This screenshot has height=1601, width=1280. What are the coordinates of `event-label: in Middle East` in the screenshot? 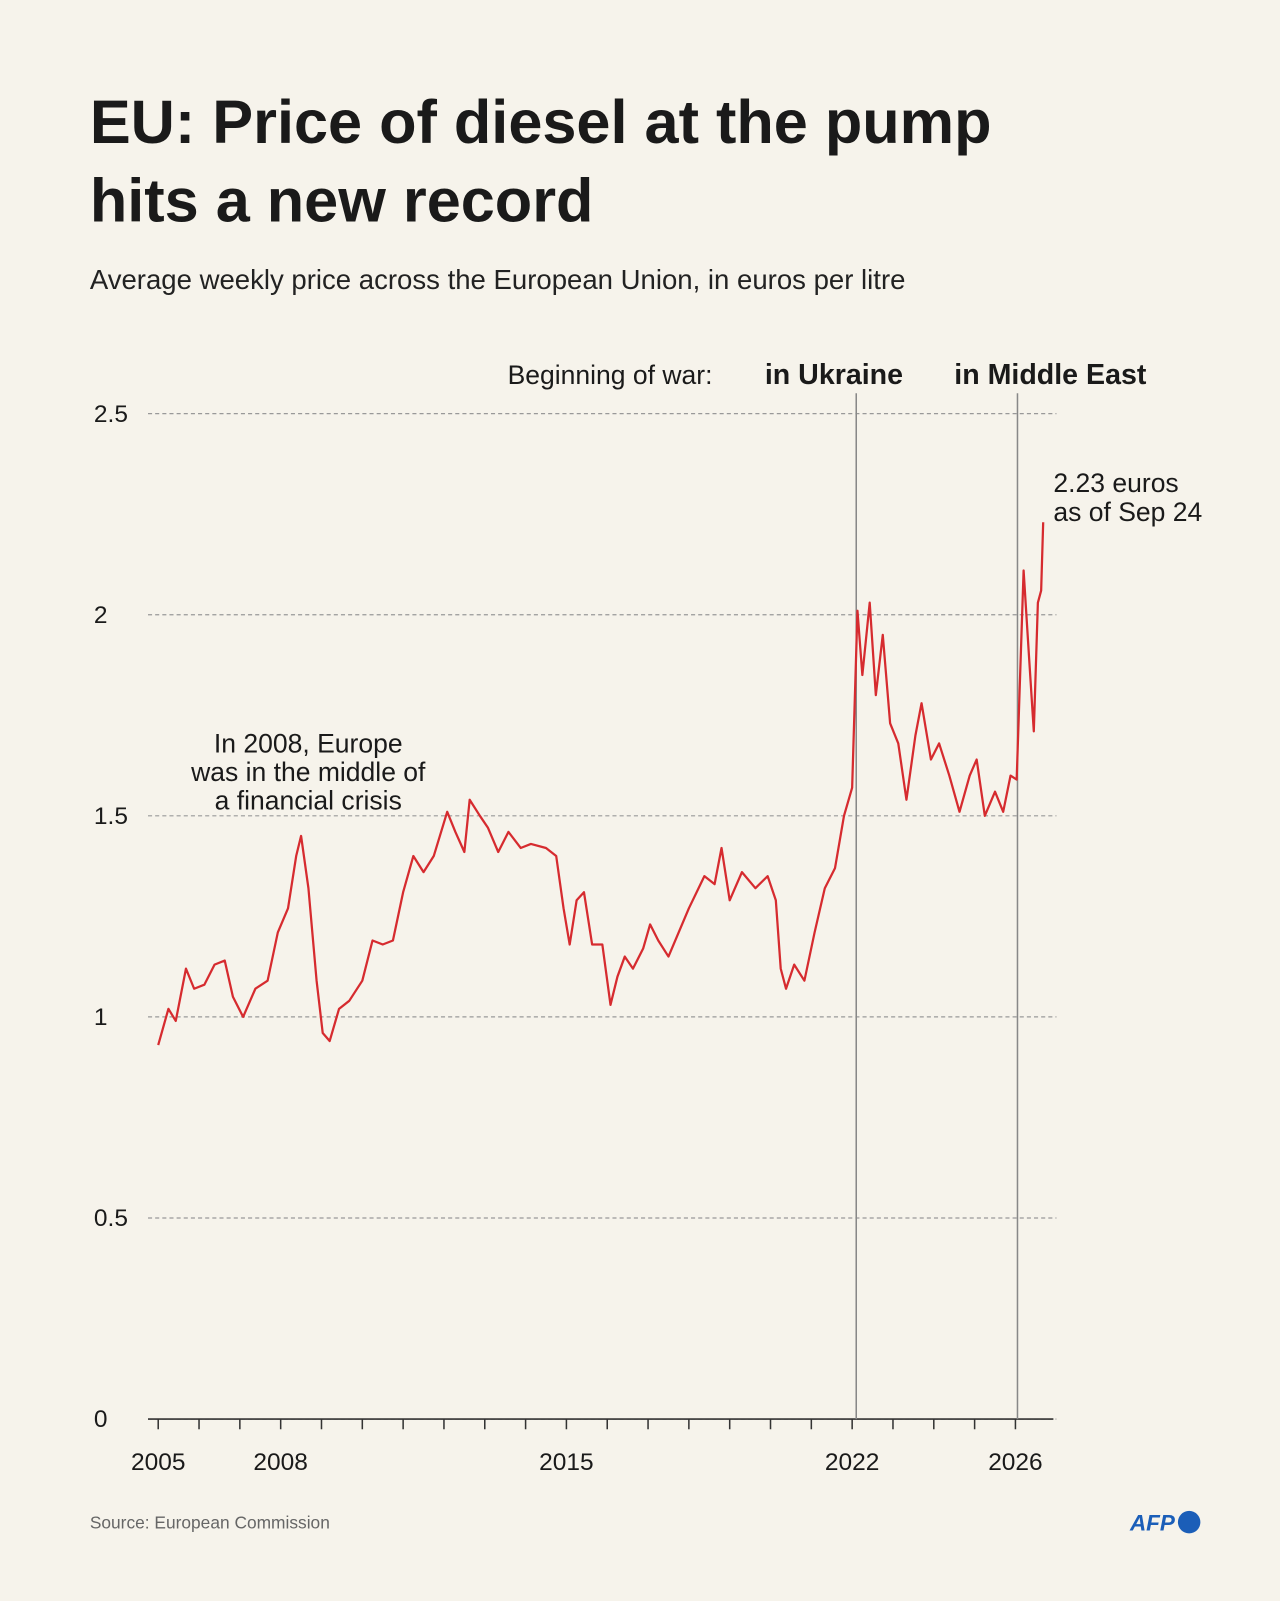 It's located at (1050, 375).